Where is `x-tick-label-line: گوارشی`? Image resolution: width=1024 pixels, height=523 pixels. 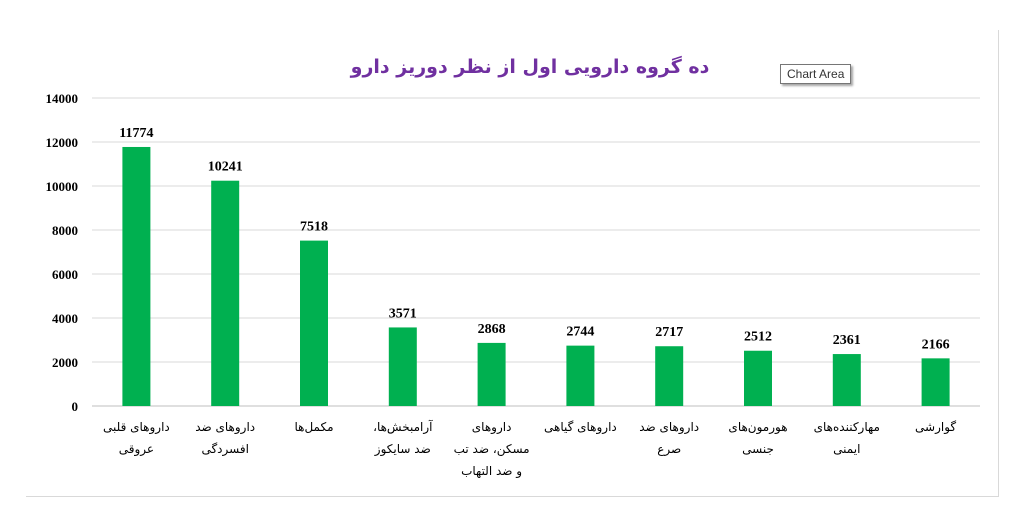 x-tick-label-line: گوارشی is located at coordinates (936, 427).